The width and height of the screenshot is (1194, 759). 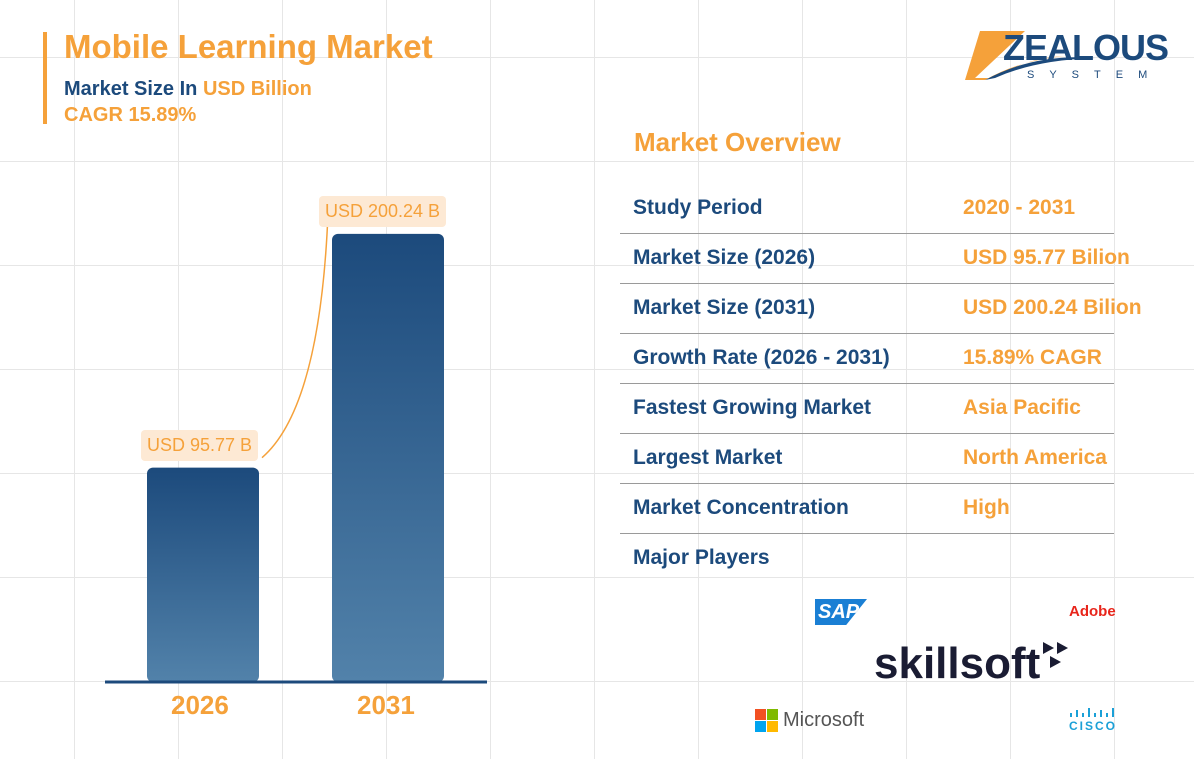 I want to click on overview-value: USD 95.77 Bilion, so click(x=1046, y=257).